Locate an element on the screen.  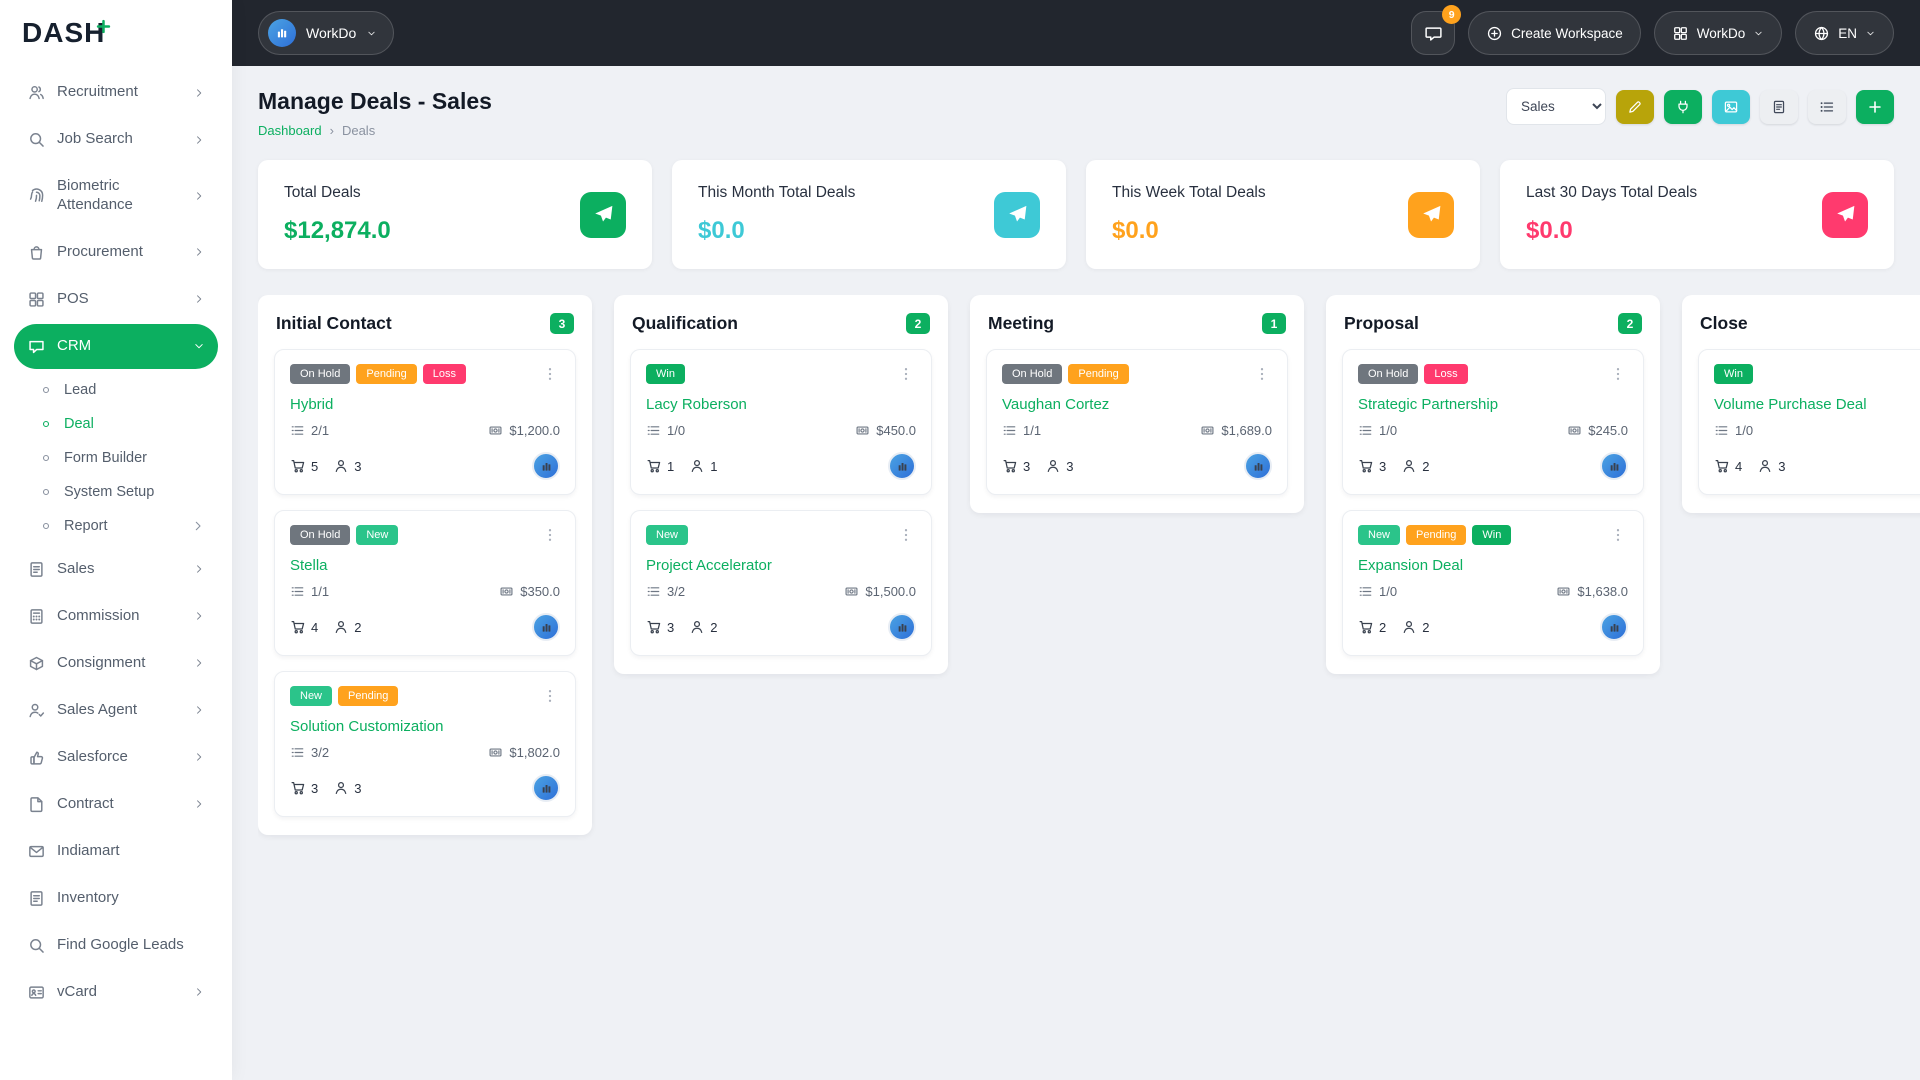
cart-icon is located at coordinates (1722, 466).